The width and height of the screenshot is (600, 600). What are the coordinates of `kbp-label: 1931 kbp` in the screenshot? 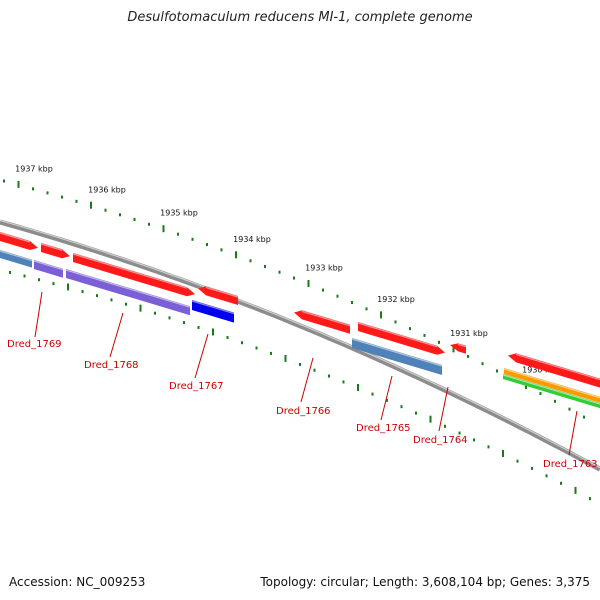 It's located at (469, 333).